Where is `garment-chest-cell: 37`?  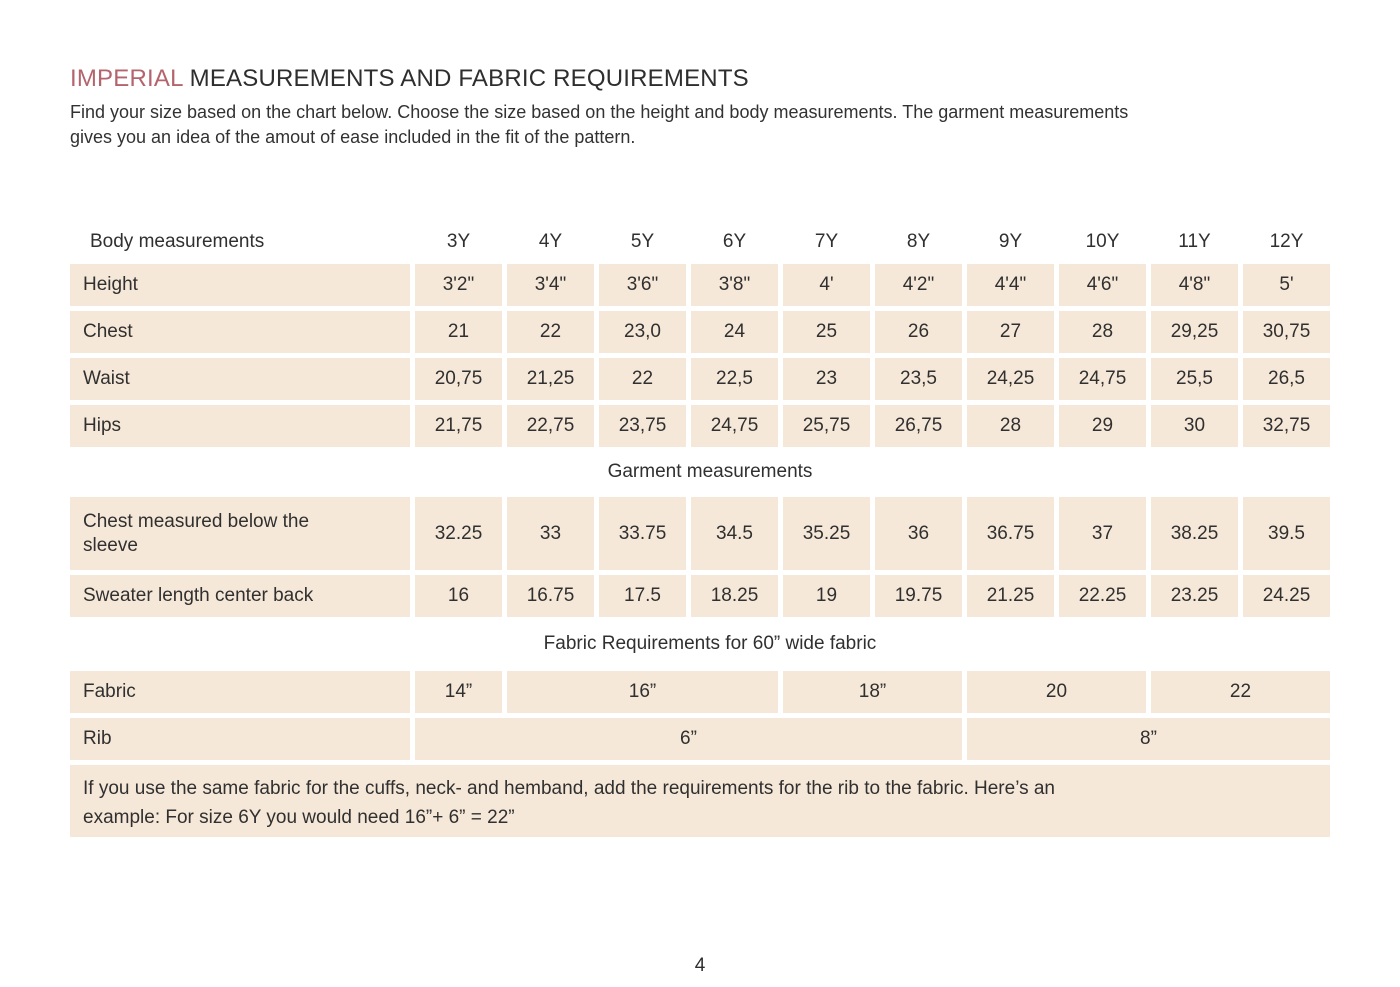
garment-chest-cell: 37 is located at coordinates (1102, 533).